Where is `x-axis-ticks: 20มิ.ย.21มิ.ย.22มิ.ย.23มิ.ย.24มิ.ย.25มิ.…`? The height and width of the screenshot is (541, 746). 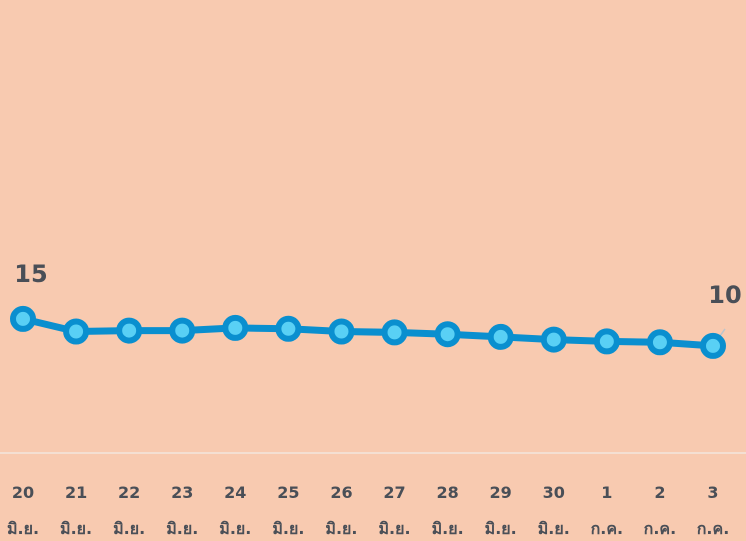 x-axis-ticks: 20มิ.ย.21มิ.ย.22มิ.ย.23มิ.ย.24มิ.ย.25มิ.… is located at coordinates (368, 510).